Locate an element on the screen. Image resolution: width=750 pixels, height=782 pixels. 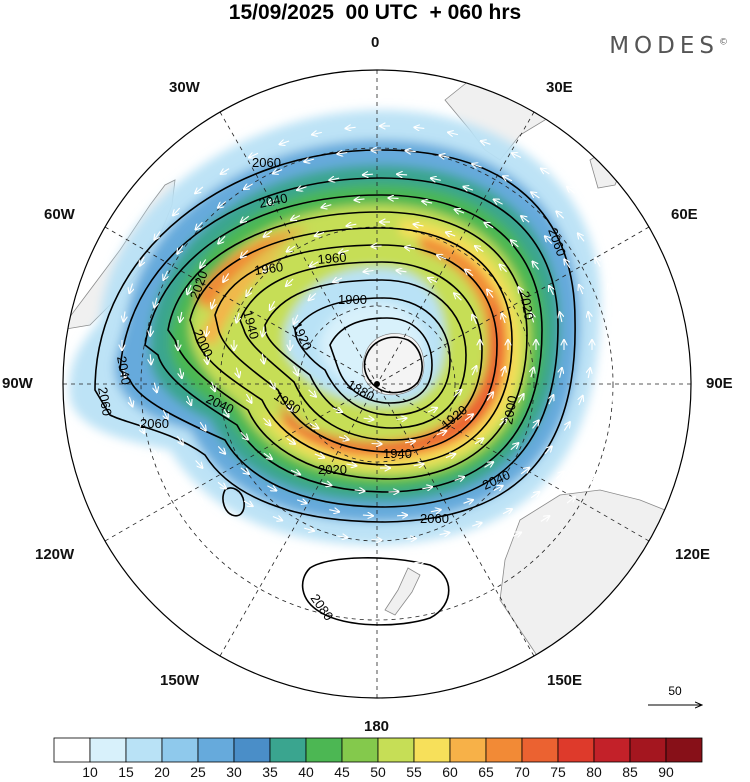
lon-label-180: 180 is located at coordinates (377, 726).